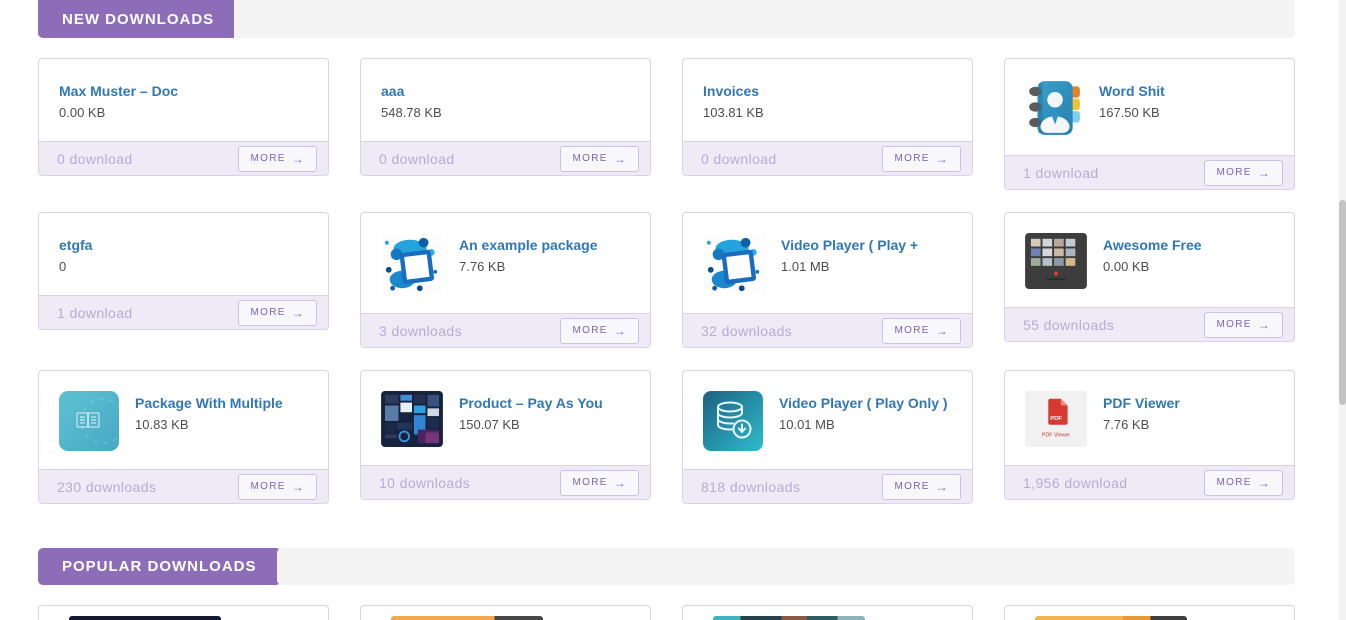 The width and height of the screenshot is (1346, 620). What do you see at coordinates (827, 117) in the screenshot?
I see `download-card: Invoices 103.81 KB 0 download MORE →` at bounding box center [827, 117].